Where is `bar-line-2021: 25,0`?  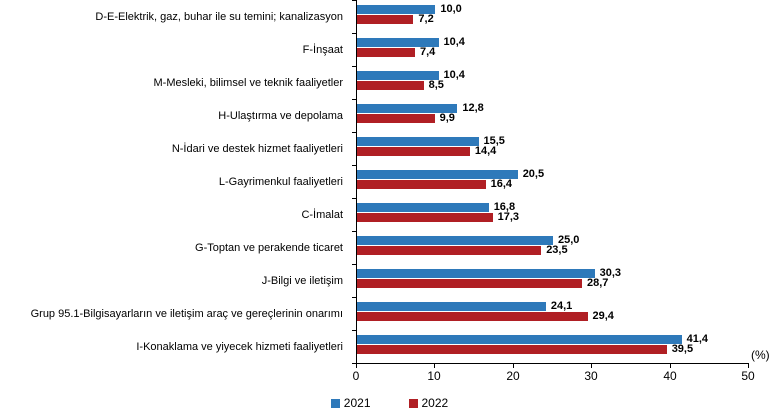 bar-line-2021: 25,0 is located at coordinates (568, 240).